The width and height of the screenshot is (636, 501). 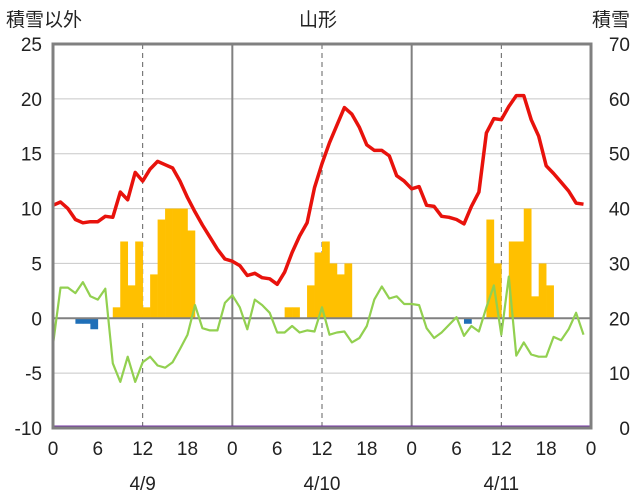 What do you see at coordinates (318, 20) in the screenshot?
I see `chart-title: 山形` at bounding box center [318, 20].